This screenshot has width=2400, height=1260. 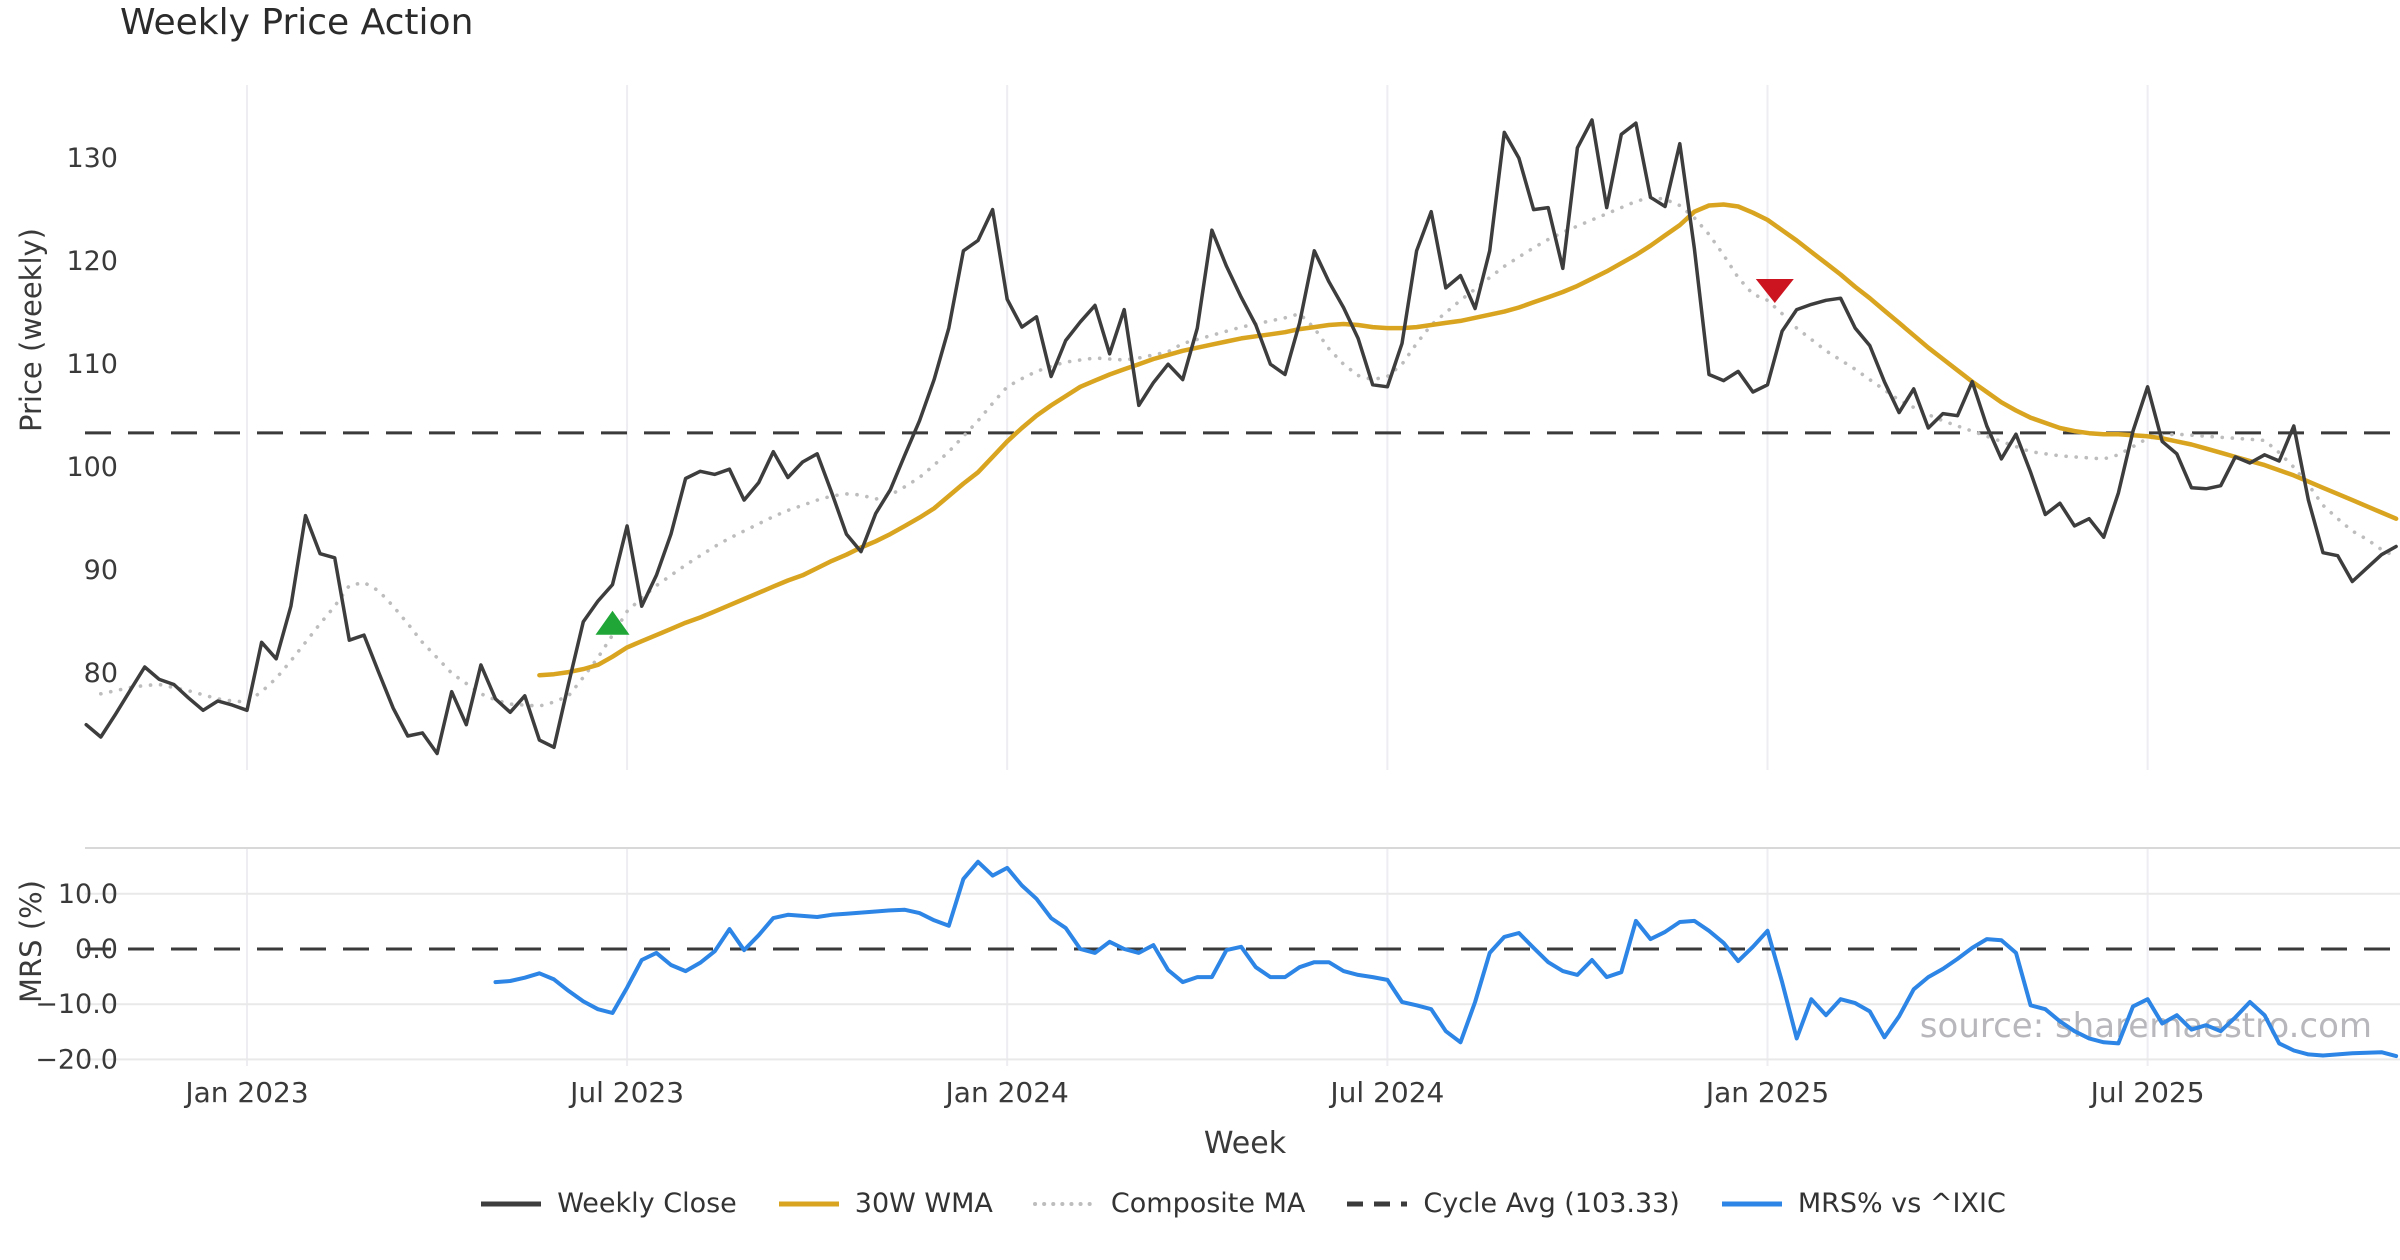 I want to click on chart-title: Weekly Price Action, so click(x=297, y=22).